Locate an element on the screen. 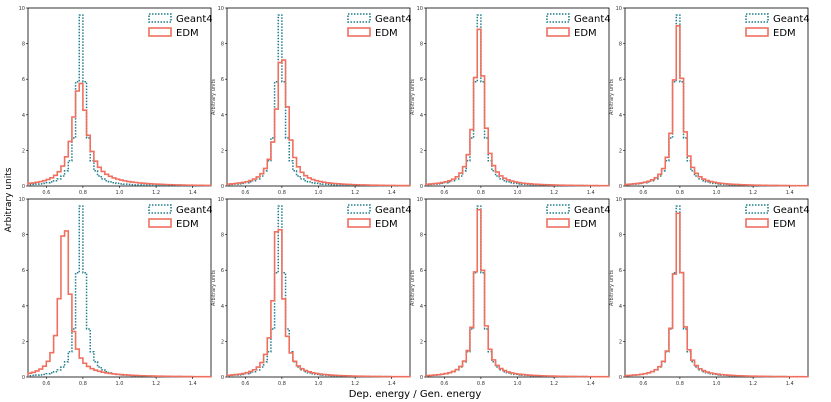  panel-row1-col1: 0.6 0.8 1.0 1.2 1.4 0 2 4 6 8 10 Geant4 EDM is located at coordinates (116, 101).